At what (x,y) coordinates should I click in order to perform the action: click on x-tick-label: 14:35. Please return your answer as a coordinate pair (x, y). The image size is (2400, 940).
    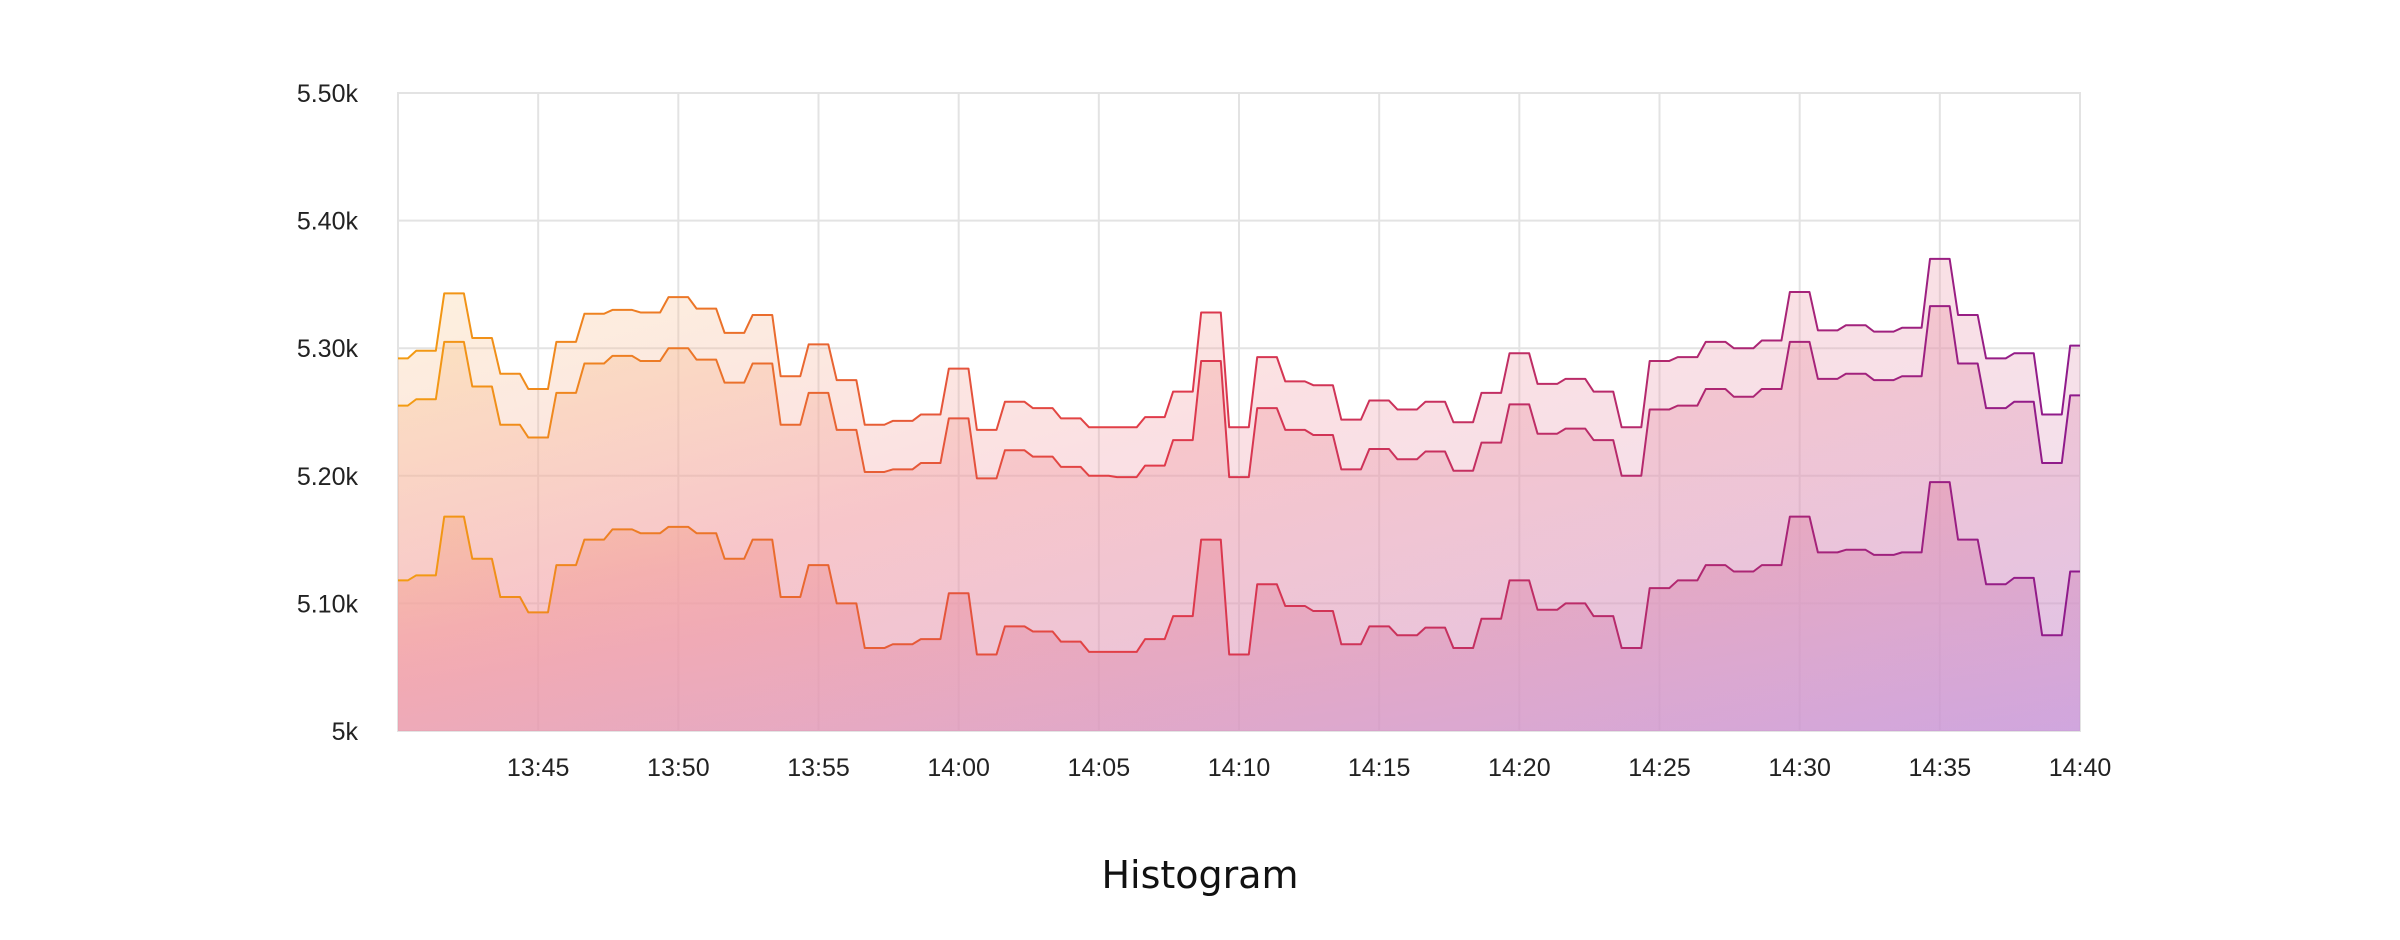
    Looking at the image, I should click on (1940, 768).